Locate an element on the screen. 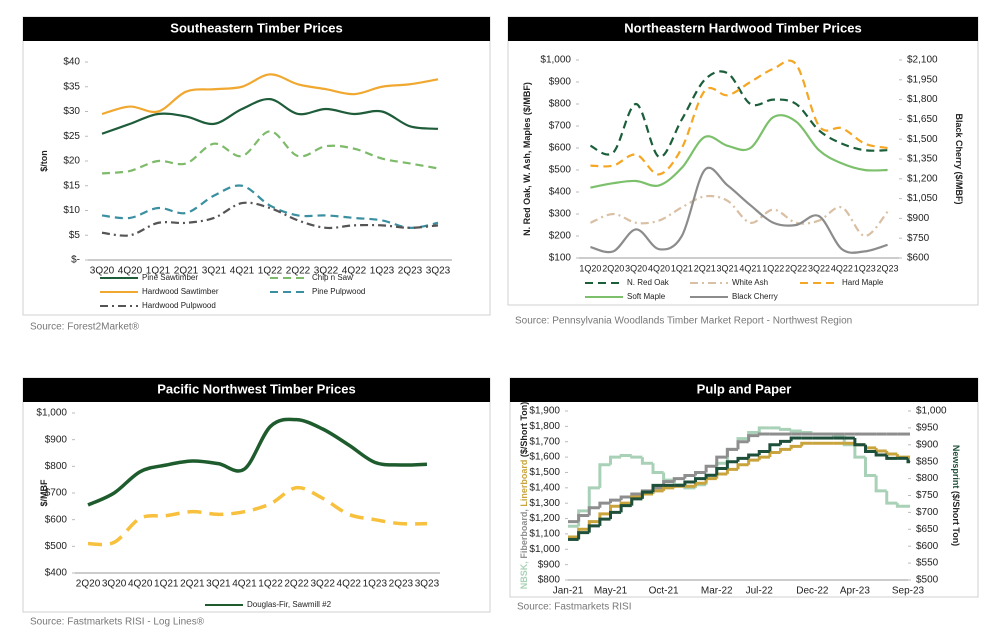  y2-tick-label: $700 is located at coordinates (927, 512).